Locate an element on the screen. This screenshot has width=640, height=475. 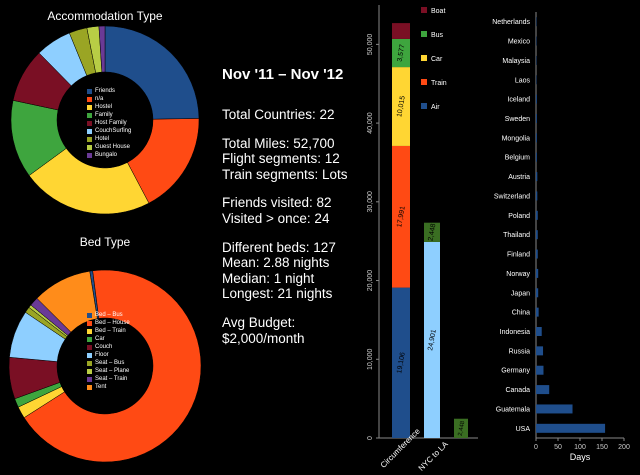
y-category-label: Canada is located at coordinates (517, 390).